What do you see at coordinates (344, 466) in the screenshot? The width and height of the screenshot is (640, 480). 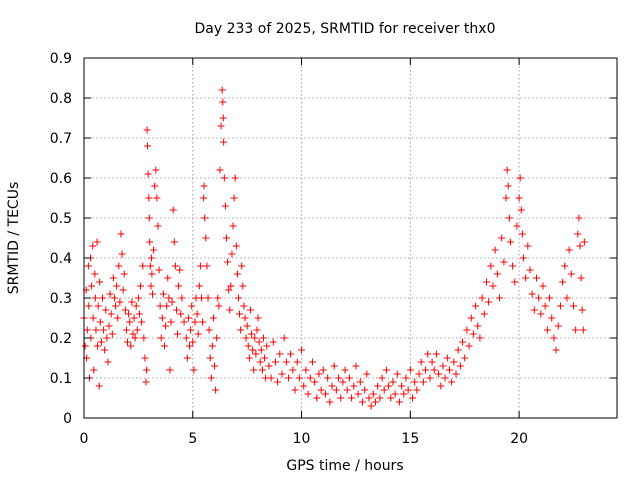 I see `x-axis-label: GPS time / hours` at bounding box center [344, 466].